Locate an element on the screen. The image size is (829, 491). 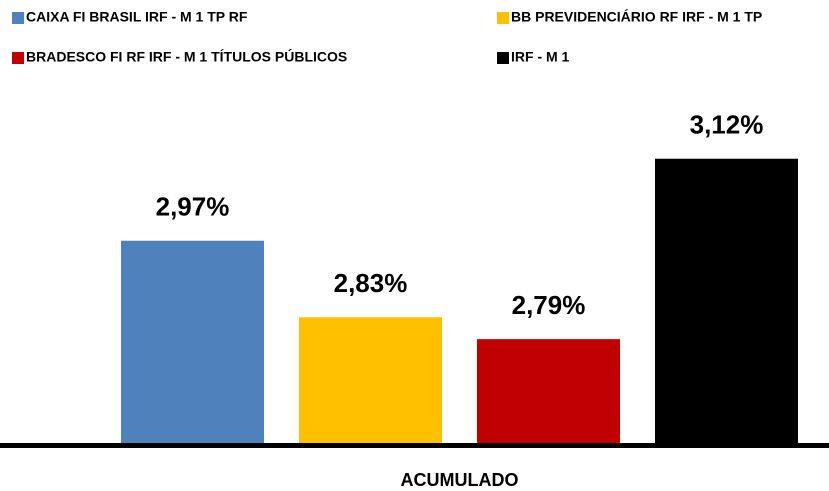
x-tick-label: ACUMULADO is located at coordinates (460, 480).